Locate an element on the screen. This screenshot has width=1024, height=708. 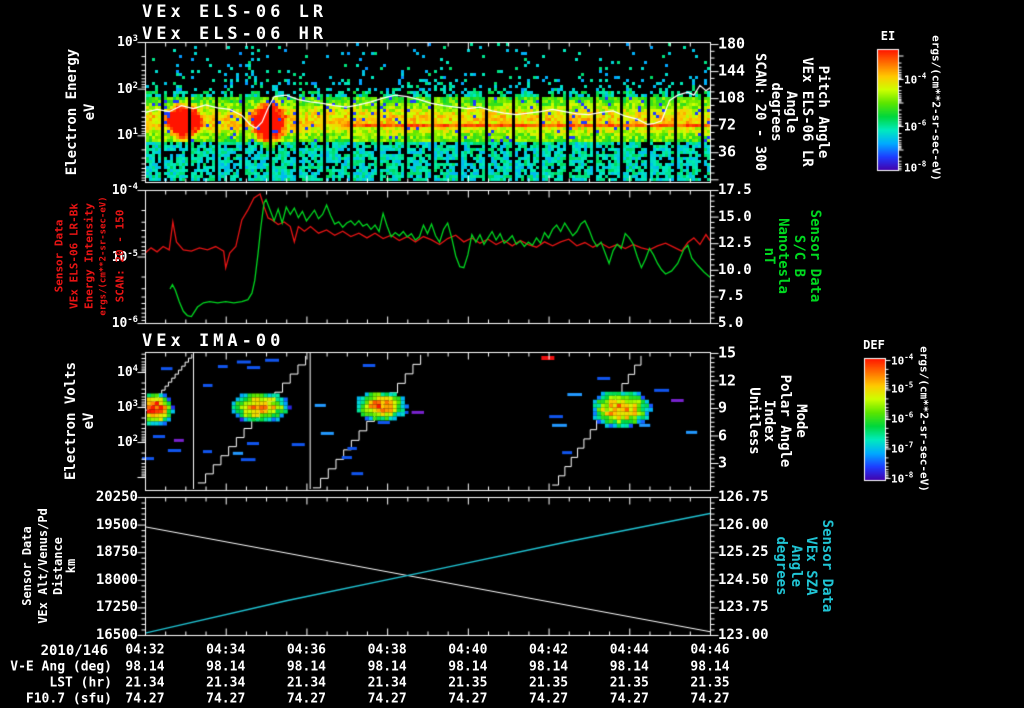
p4-left-axis-label: Sensor Data is located at coordinates (27, 566).